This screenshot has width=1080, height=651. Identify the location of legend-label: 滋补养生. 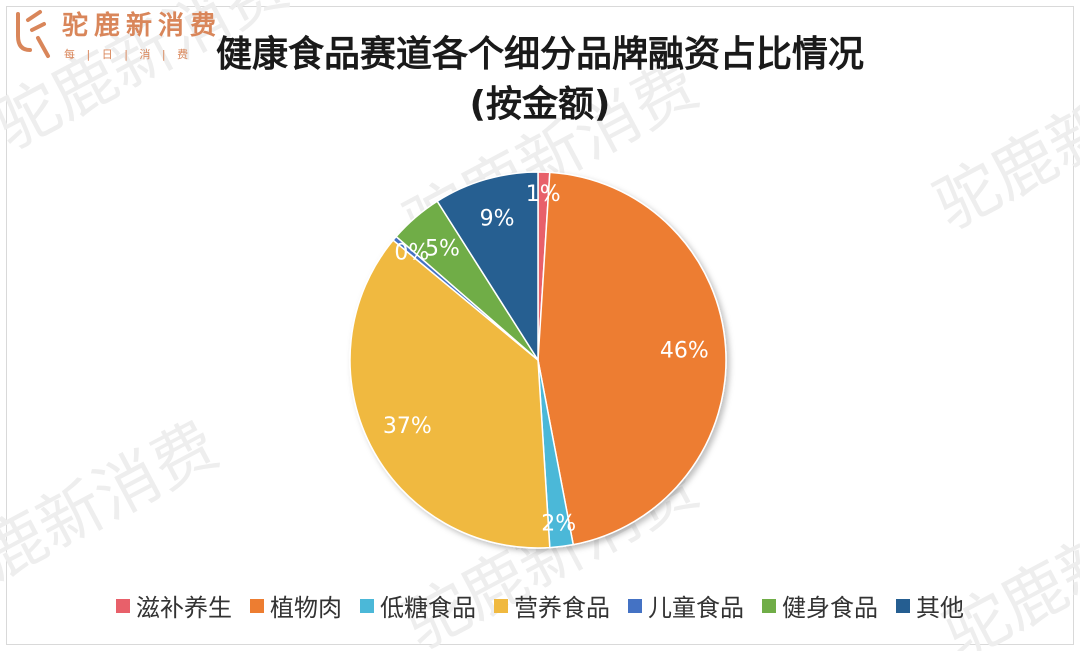
(184, 608).